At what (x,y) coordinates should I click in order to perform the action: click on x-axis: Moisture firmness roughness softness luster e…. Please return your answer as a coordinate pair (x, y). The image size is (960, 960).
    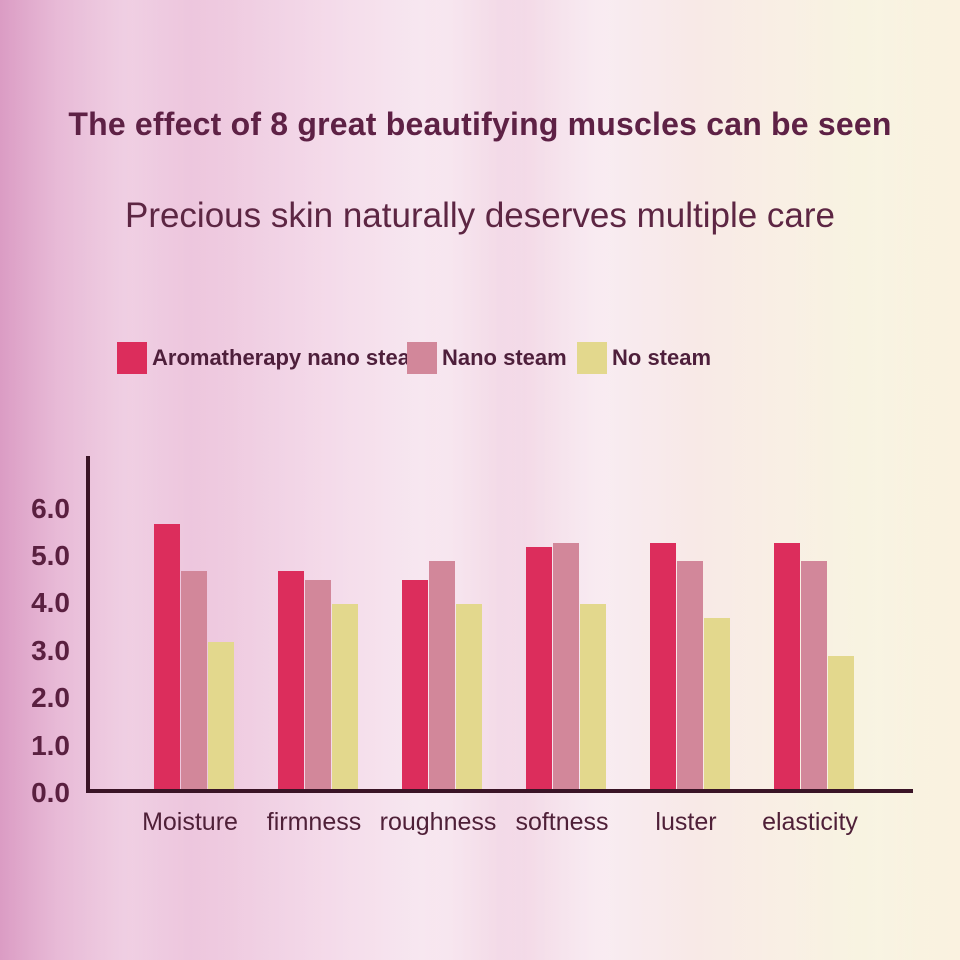
    Looking at the image, I should click on (499, 826).